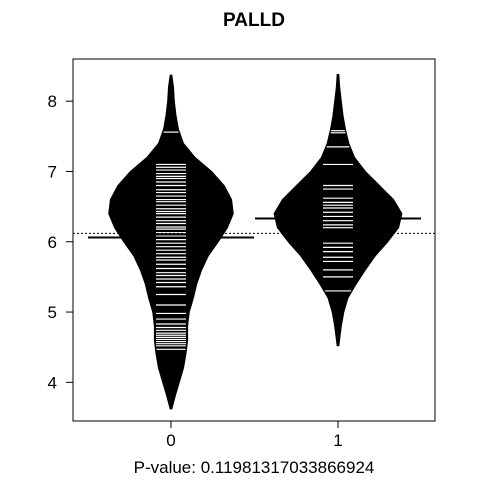  I want to click on y-tick-label: 8, so click(52, 101).